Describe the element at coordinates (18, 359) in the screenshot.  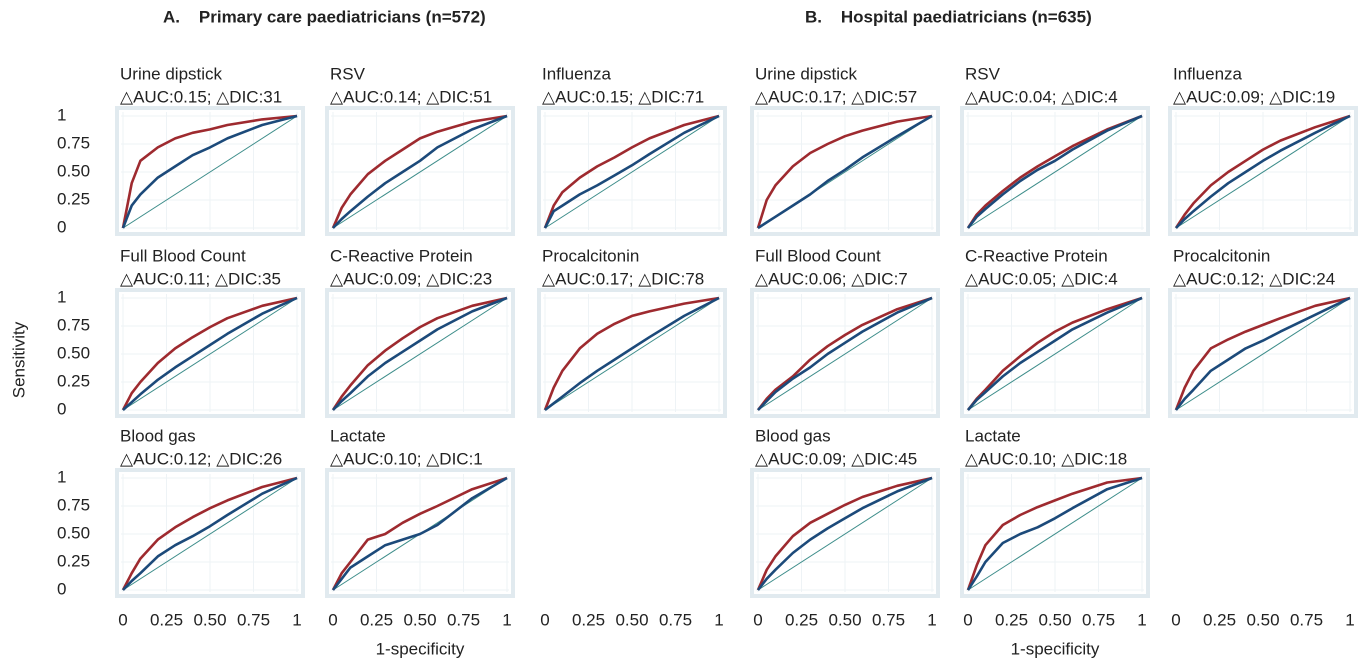
I see `y-axis-label: Sensitivity` at that location.